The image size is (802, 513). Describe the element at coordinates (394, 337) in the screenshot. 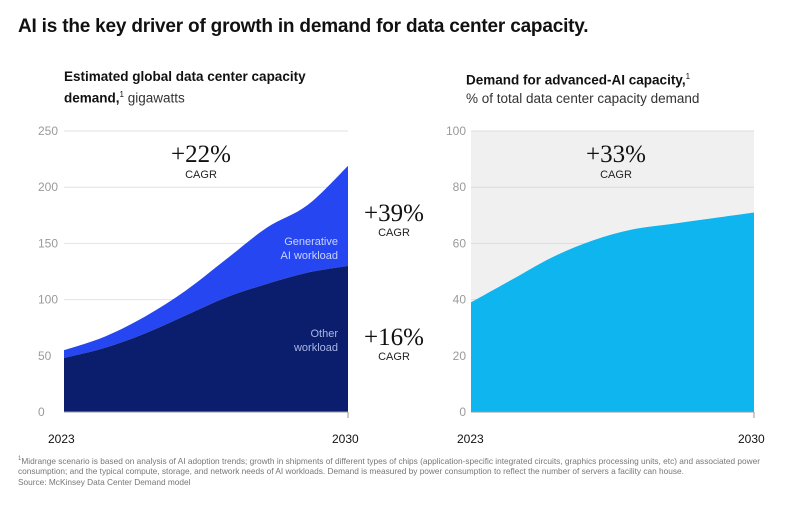

I see `cagr-value: +16%` at that location.